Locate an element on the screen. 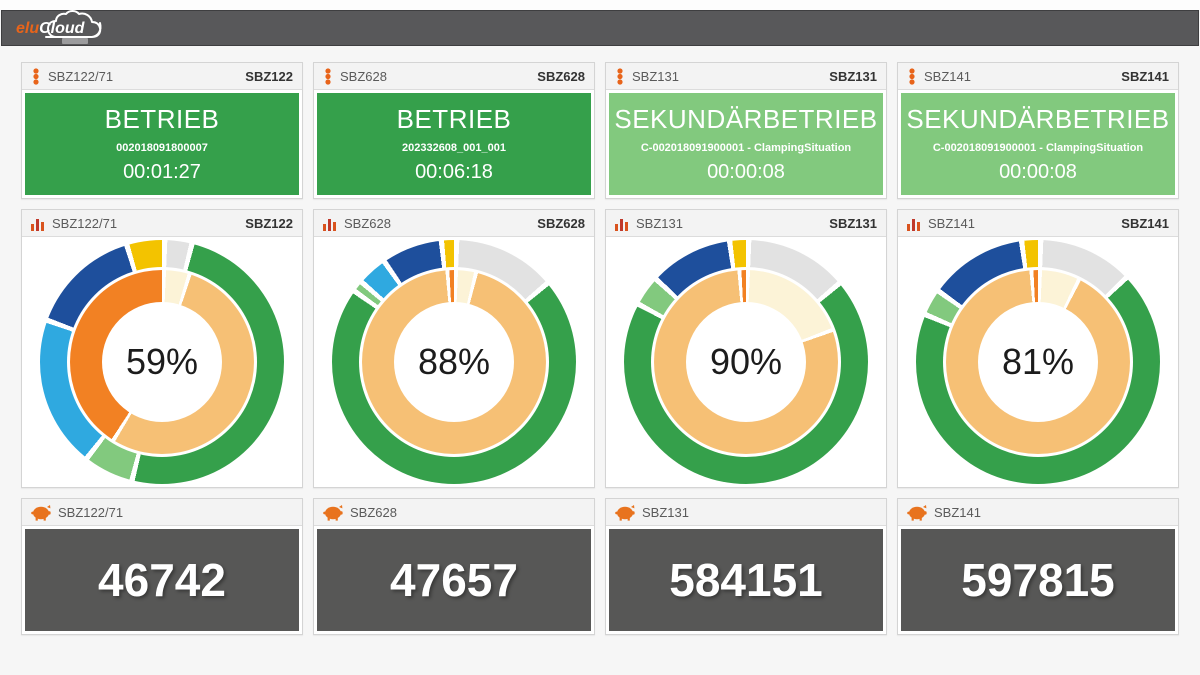  counter-tile-sbz141: SBZ141 597815 is located at coordinates (1038, 566).